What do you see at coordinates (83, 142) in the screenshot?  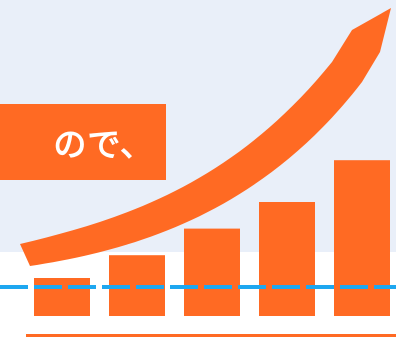 I see `headline-banner: ので、` at bounding box center [83, 142].